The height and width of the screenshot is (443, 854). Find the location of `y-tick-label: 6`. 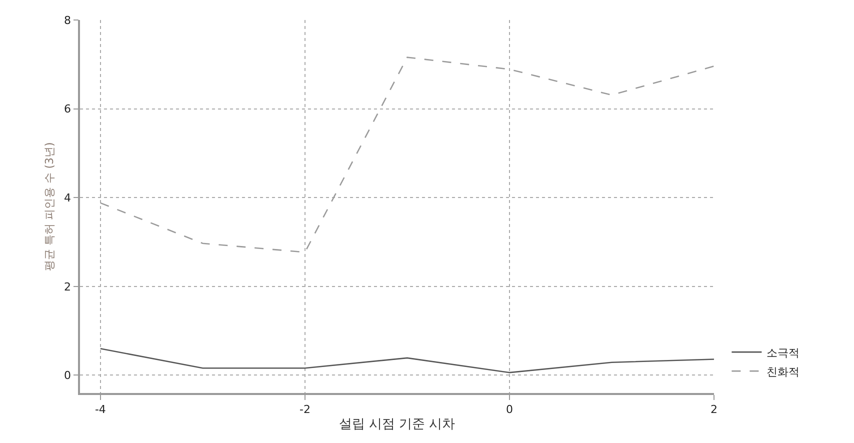

y-tick-label: 6 is located at coordinates (68, 109).